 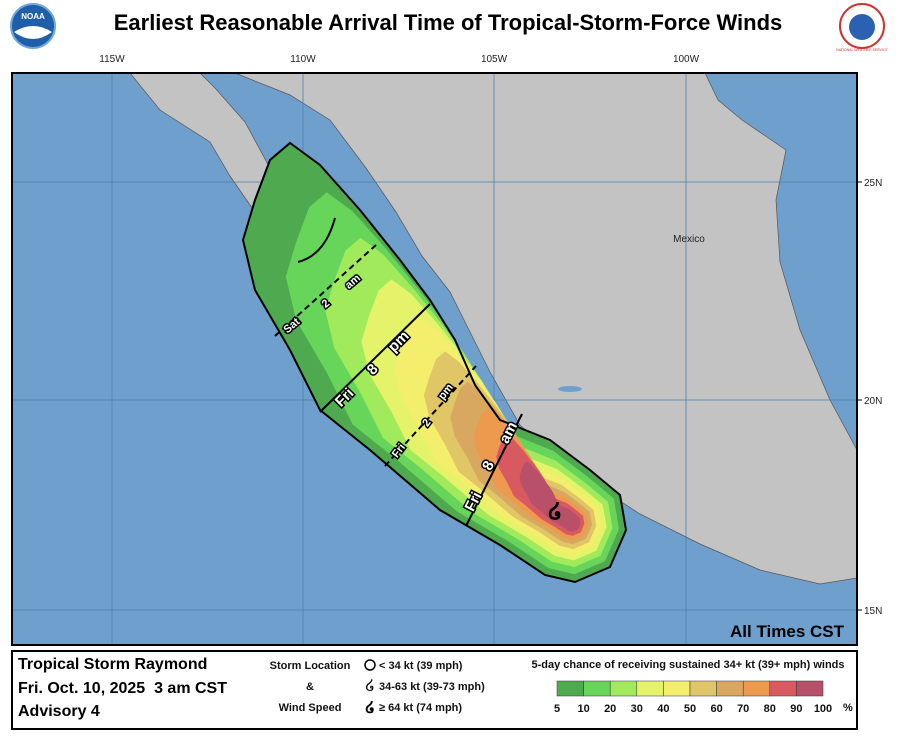 What do you see at coordinates (689, 239) in the screenshot?
I see `country-label: Mexico` at bounding box center [689, 239].